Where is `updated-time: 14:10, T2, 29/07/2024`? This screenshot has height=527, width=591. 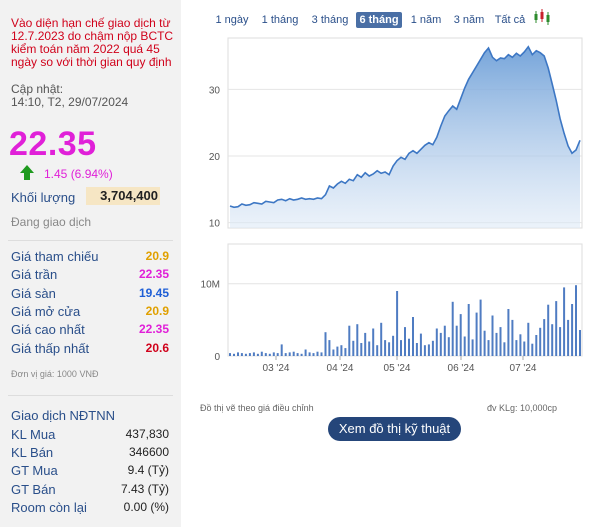
updated-time: 14:10, T2, 29/07/2024 is located at coordinates (70, 102).